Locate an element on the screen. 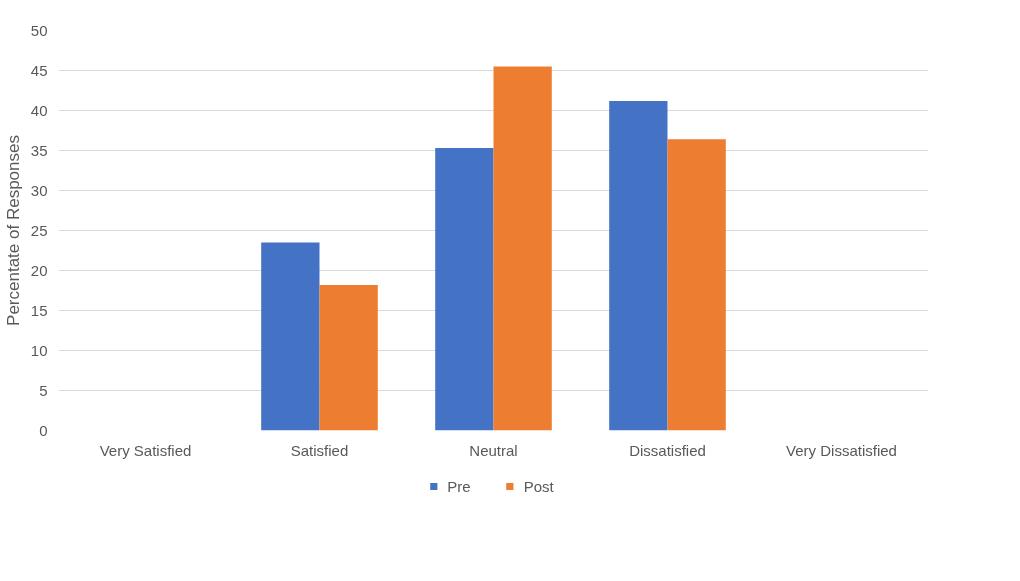 The height and width of the screenshot is (581, 1020). x-tick-label: Satisfied is located at coordinates (319, 450).